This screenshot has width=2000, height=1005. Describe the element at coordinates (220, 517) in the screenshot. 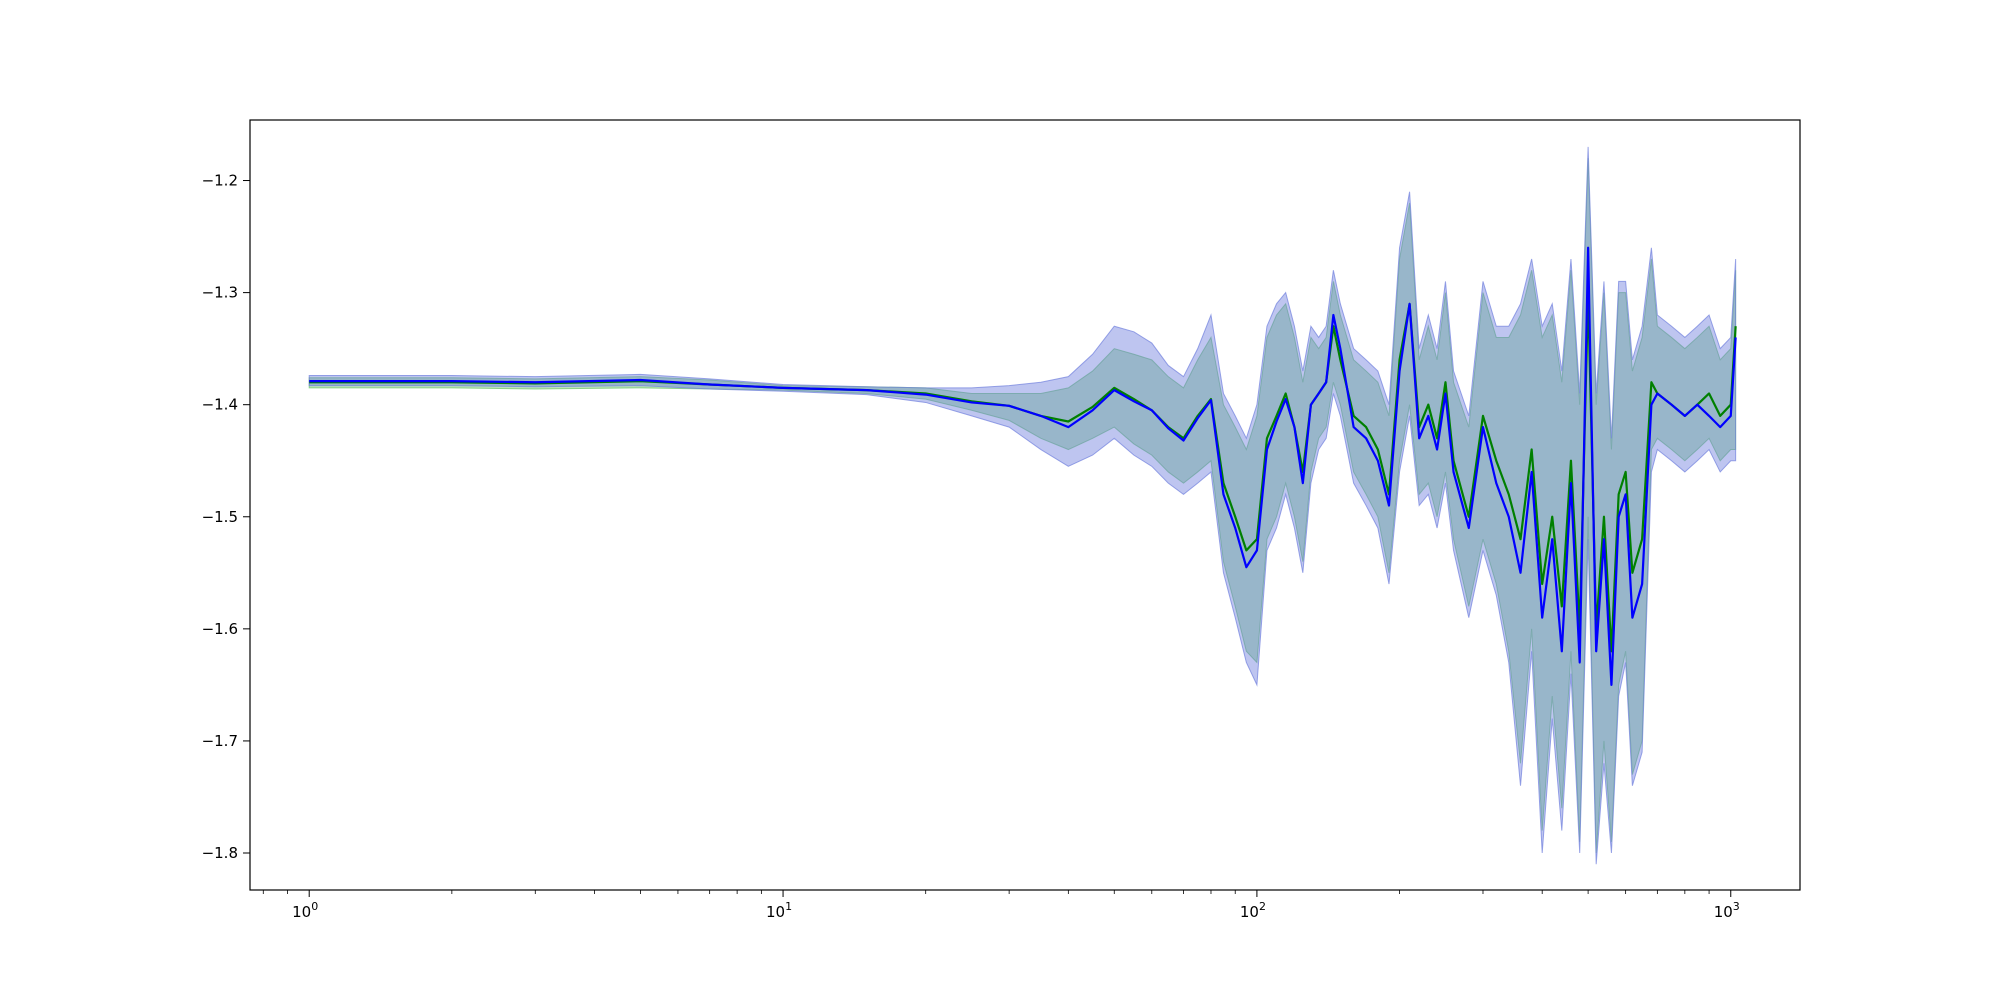

I see `y-tick-label: −1.5` at that location.